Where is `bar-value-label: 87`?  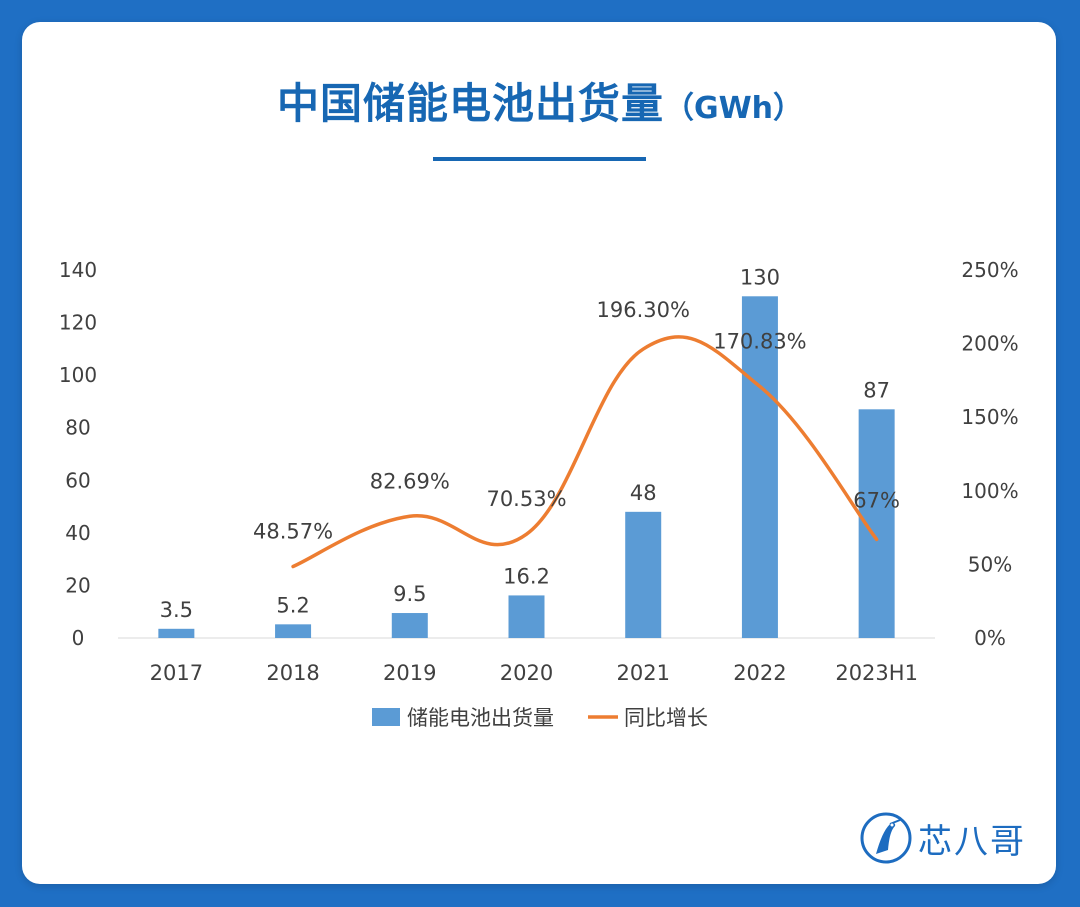 bar-value-label: 87 is located at coordinates (876, 390).